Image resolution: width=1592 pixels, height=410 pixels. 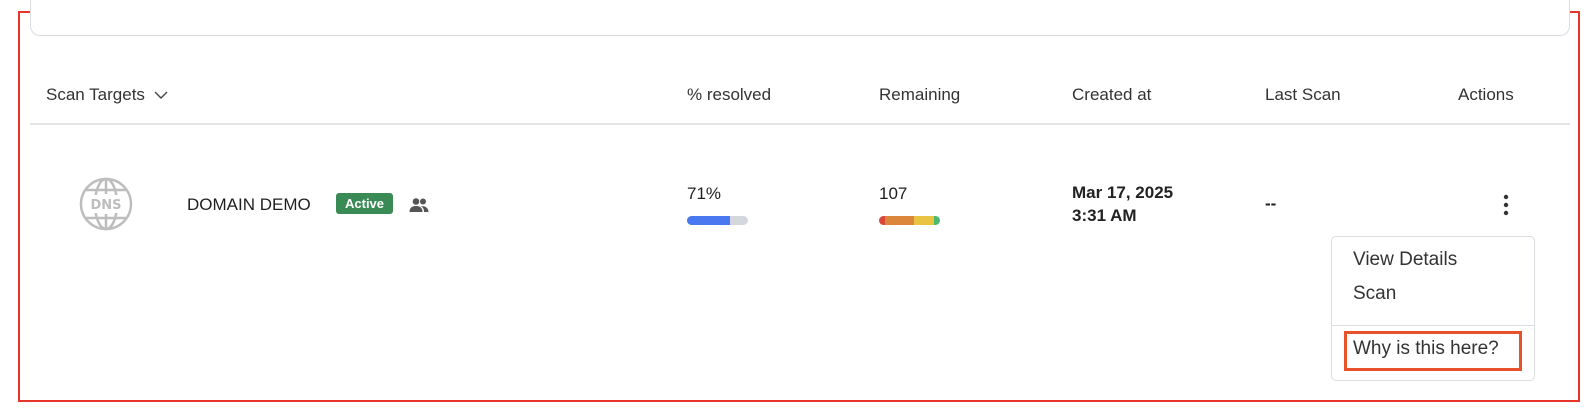 What do you see at coordinates (1375, 293) in the screenshot?
I see `menu-item-scan: Scan` at bounding box center [1375, 293].